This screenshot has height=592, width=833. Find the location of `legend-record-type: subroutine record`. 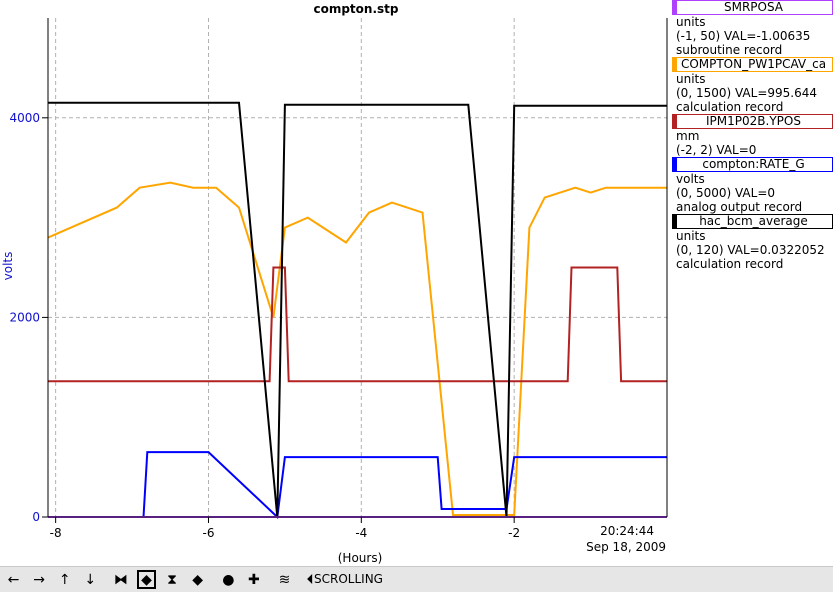

legend-record-type: subroutine record is located at coordinates (729, 50).